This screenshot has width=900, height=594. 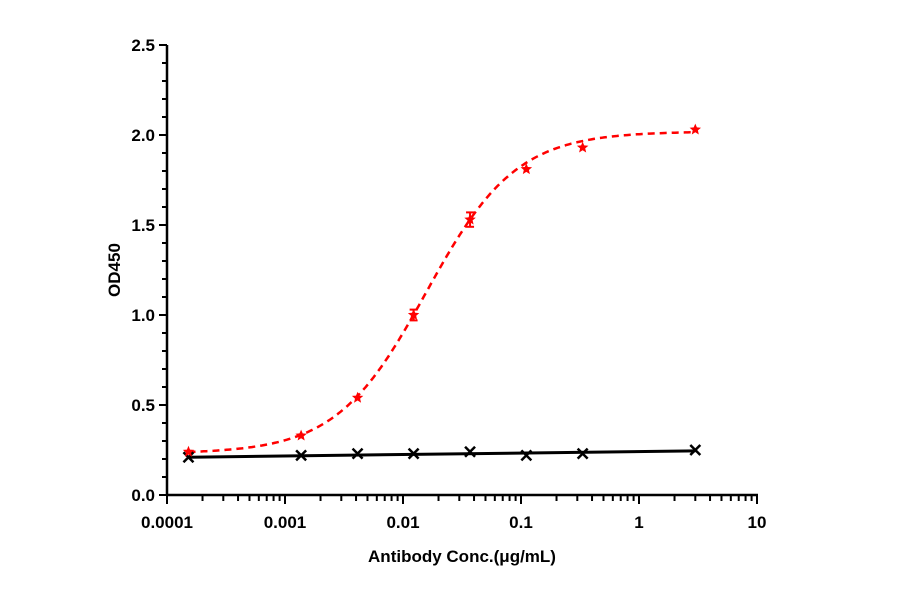 What do you see at coordinates (143, 405) in the screenshot?
I see `y-tick-label: 0.5` at bounding box center [143, 405].